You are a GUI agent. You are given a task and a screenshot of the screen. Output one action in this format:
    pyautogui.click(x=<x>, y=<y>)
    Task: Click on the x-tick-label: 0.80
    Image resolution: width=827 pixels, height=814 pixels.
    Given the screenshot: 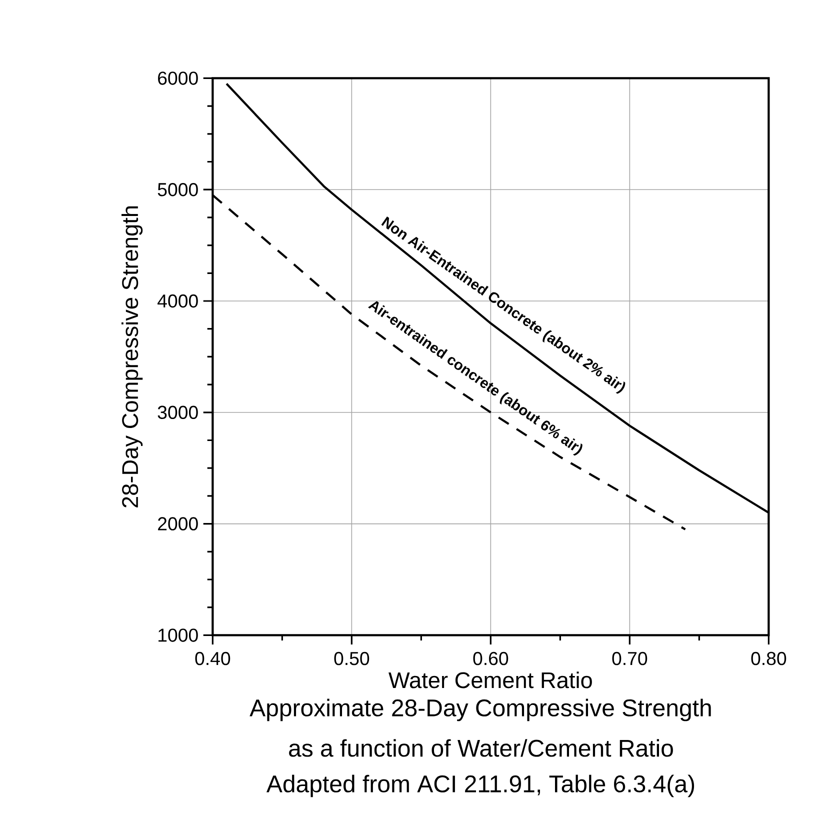 What is the action you would take?
    pyautogui.click(x=768, y=659)
    